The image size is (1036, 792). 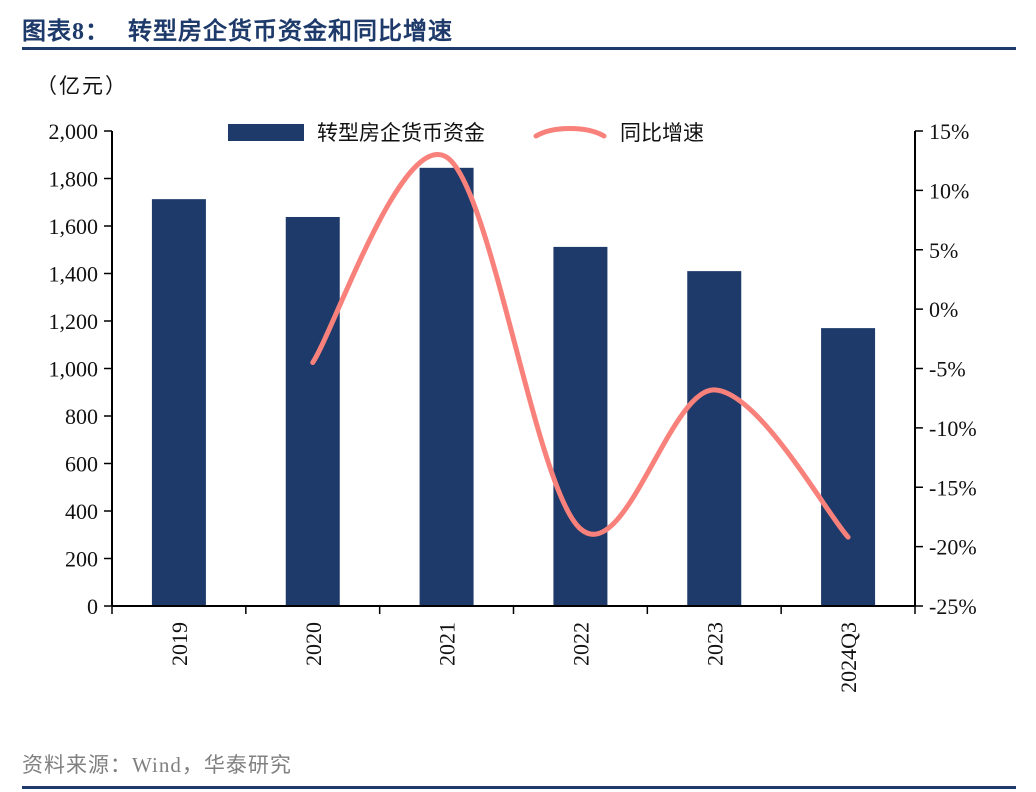 I want to click on left-axis-tick-label: 1,800, so click(x=74, y=179).